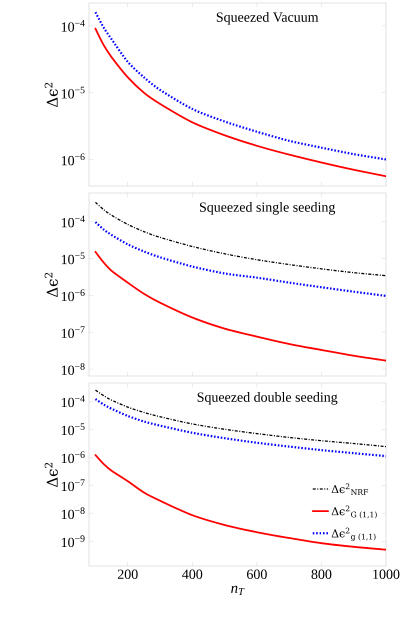 The width and height of the screenshot is (419, 629). I want to click on text: Squeezed Vacuum, so click(267, 18).